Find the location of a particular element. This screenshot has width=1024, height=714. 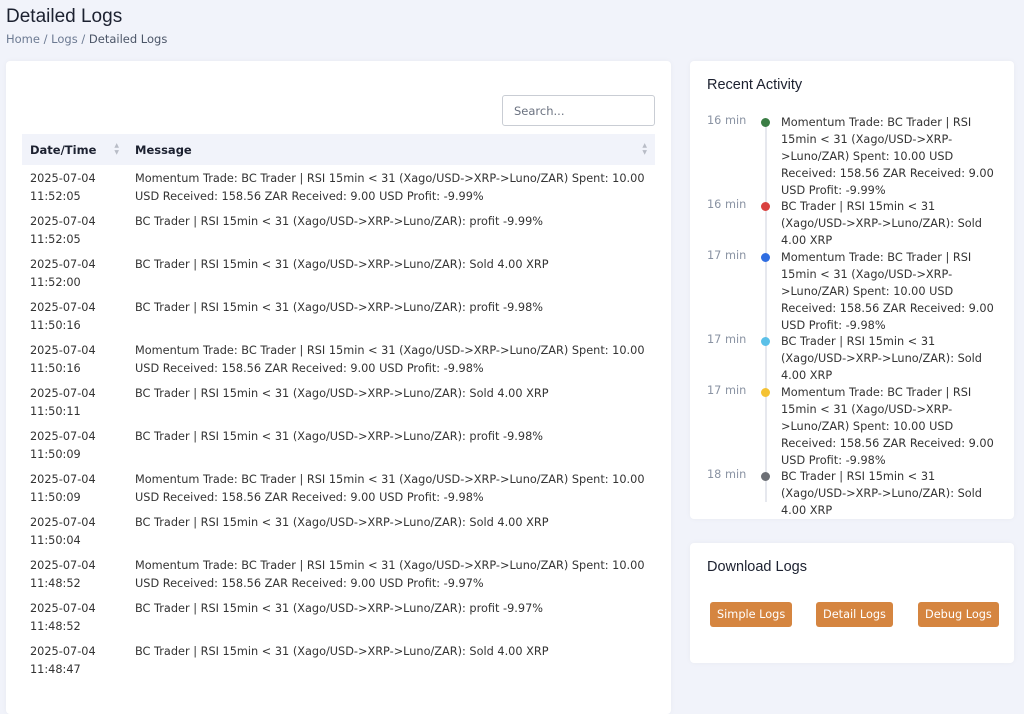

detail-logs-button: Detail Logs is located at coordinates (854, 614).